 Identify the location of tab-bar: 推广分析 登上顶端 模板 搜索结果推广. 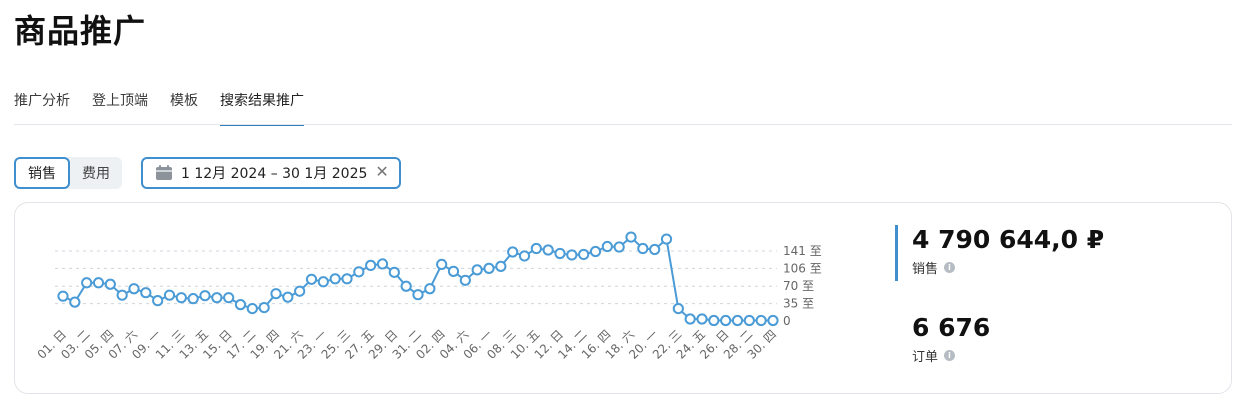
(170, 108).